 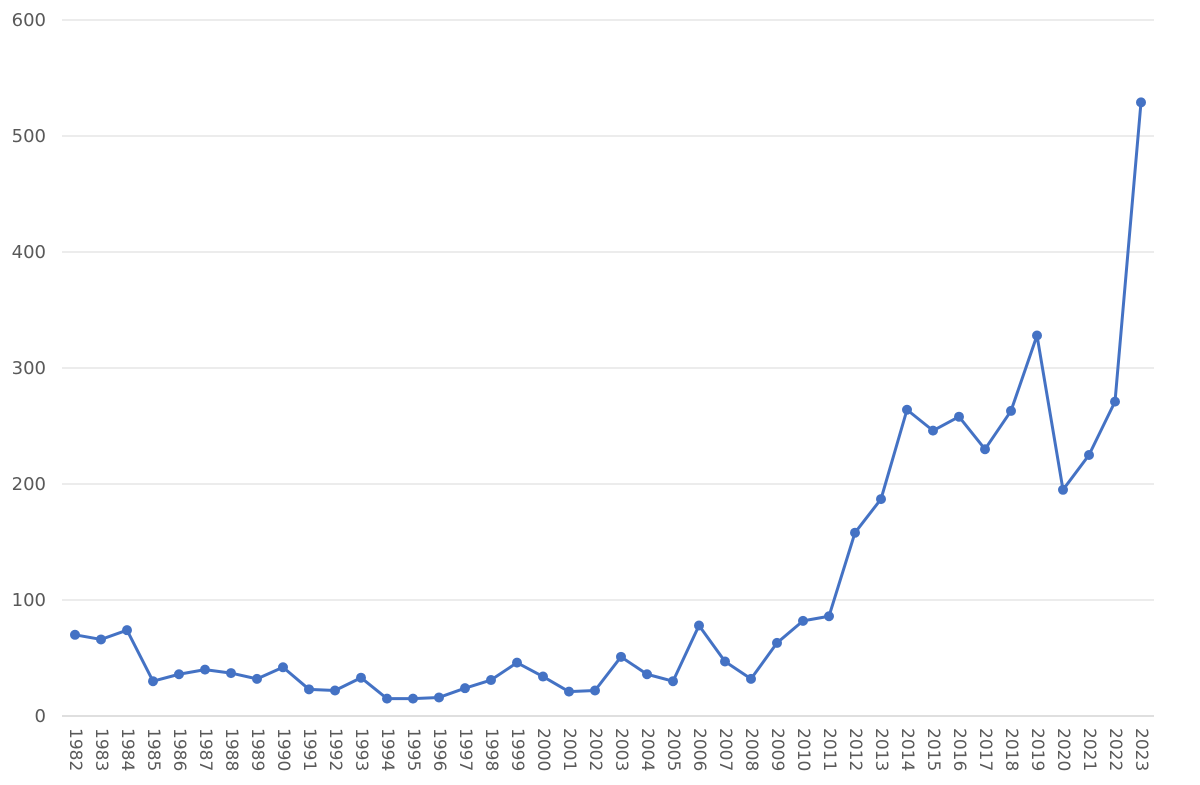 What do you see at coordinates (881, 749) in the screenshot?
I see `x-tick-label: 2013` at bounding box center [881, 749].